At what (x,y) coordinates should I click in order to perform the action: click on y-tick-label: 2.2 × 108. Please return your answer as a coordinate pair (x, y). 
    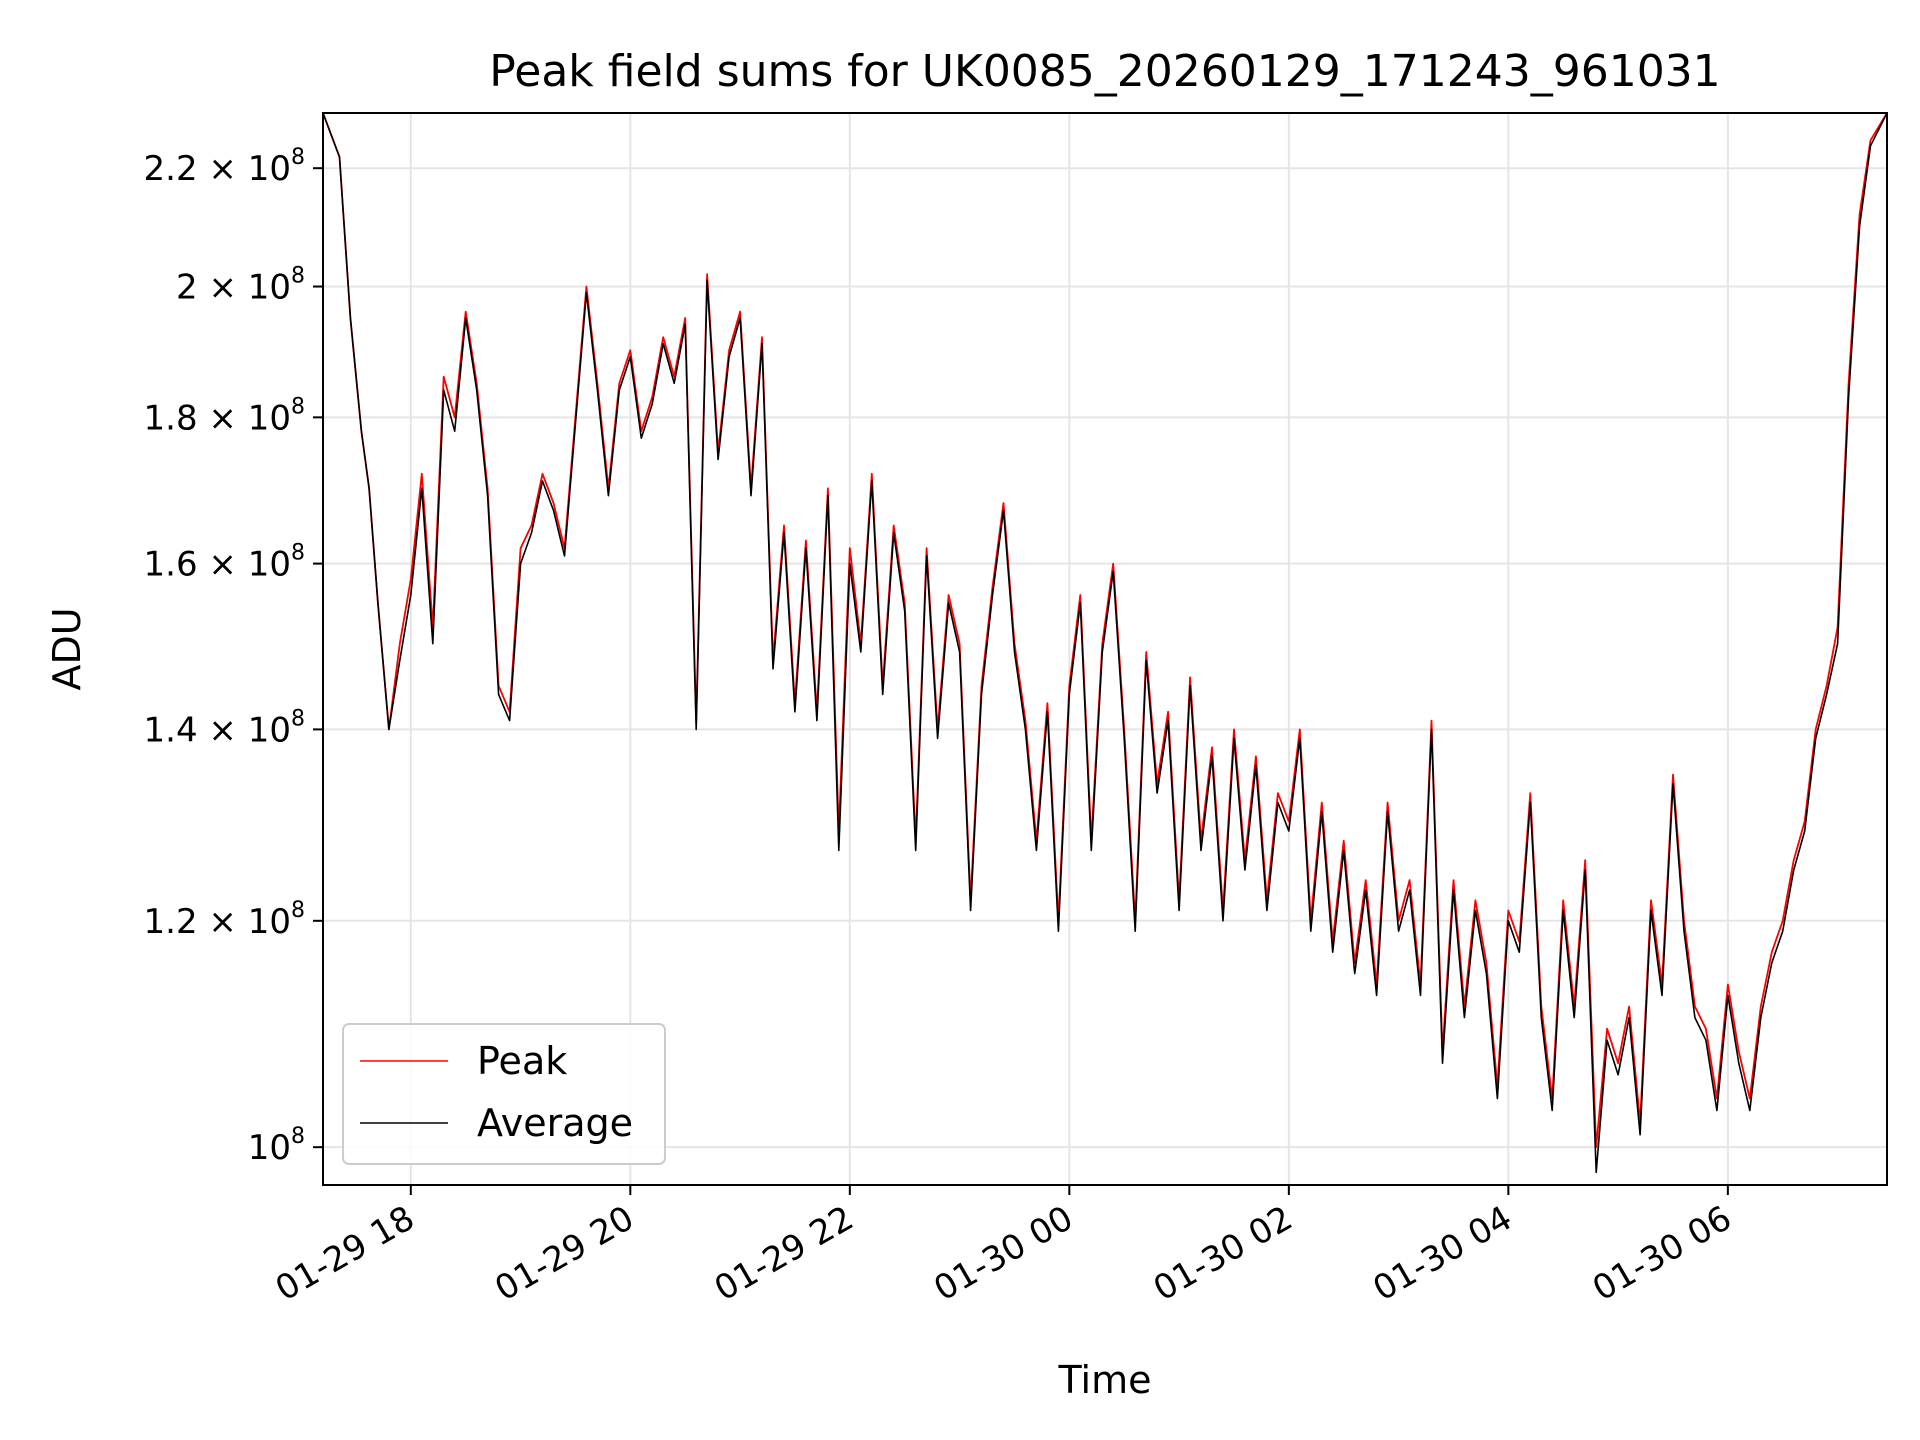
    Looking at the image, I should click on (224, 167).